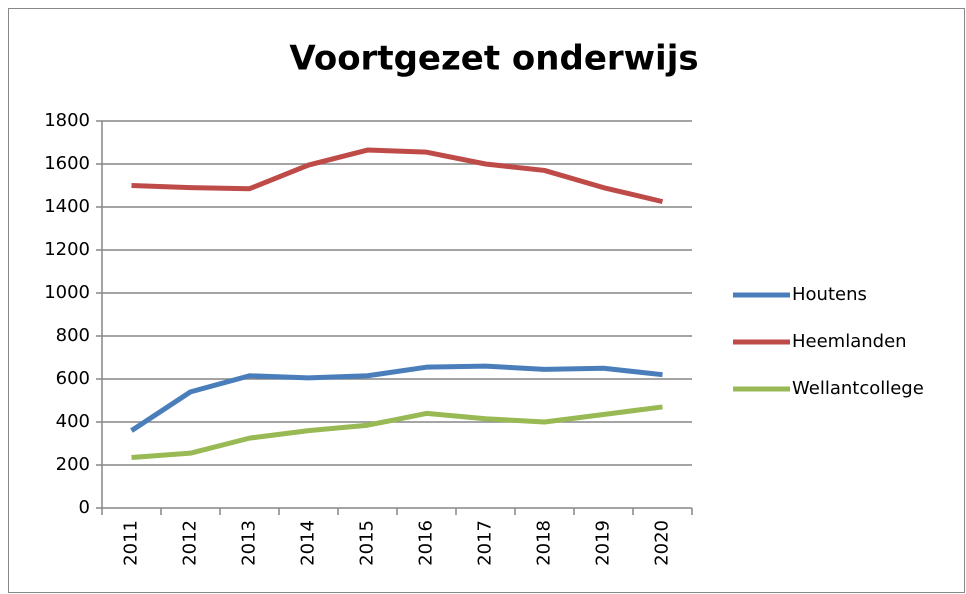  I want to click on x-tick-label: 2020, so click(662, 543).